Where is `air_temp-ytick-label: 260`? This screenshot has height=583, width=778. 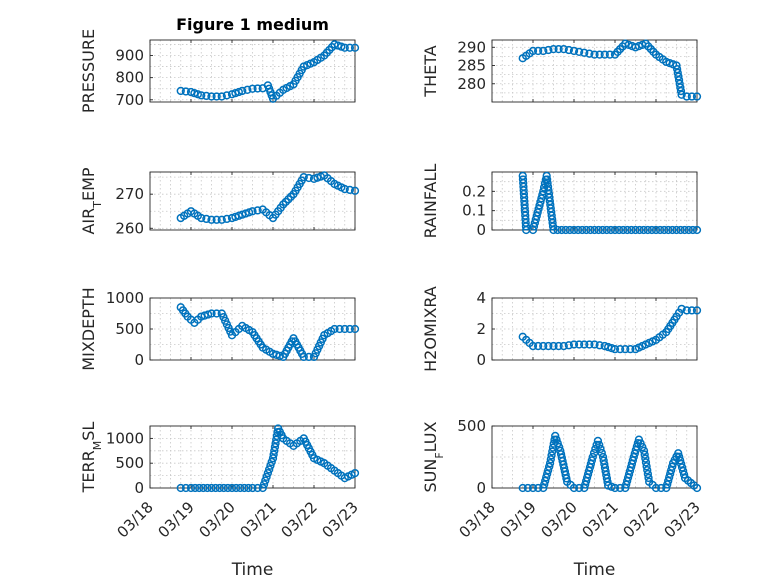
air_temp-ytick-label: 260 is located at coordinates (129, 228).